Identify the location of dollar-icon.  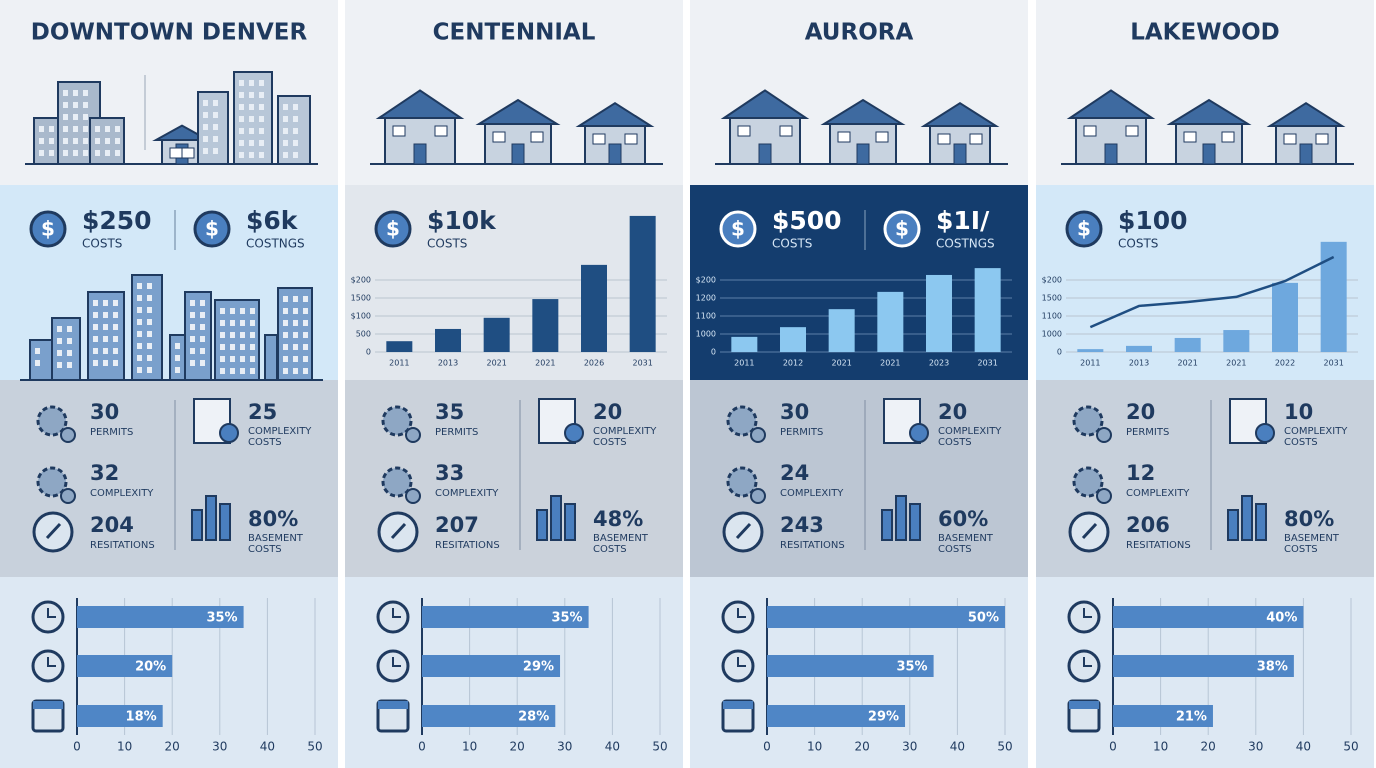
(393, 229).